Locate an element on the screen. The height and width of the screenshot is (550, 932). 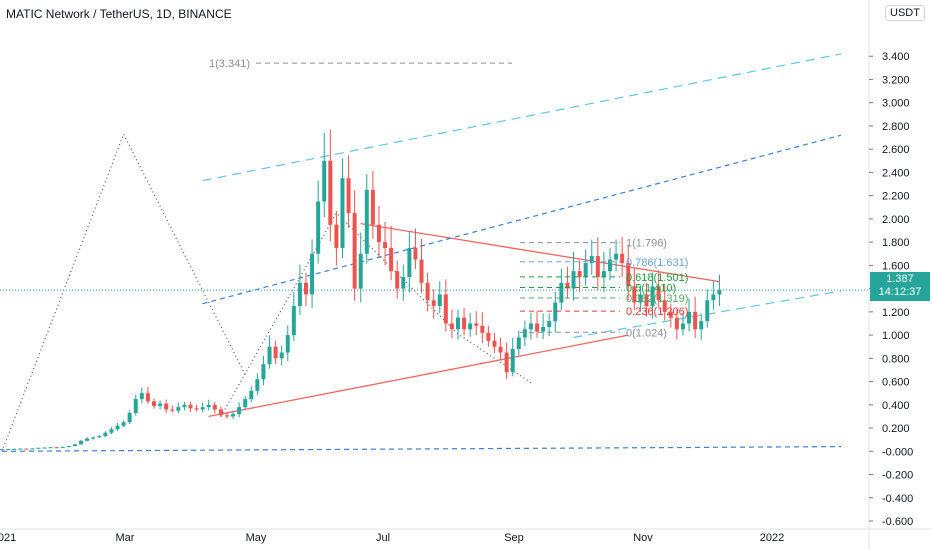
y-tick-label: 1.000 is located at coordinates (896, 336).